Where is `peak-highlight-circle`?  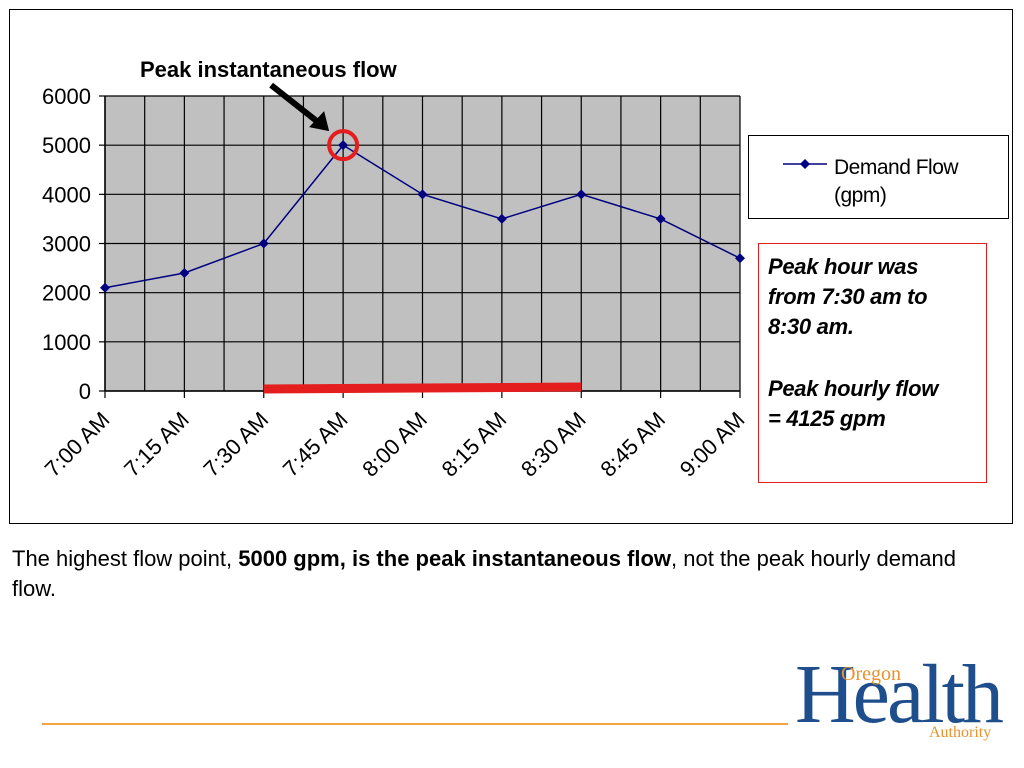
peak-highlight-circle is located at coordinates (343, 145).